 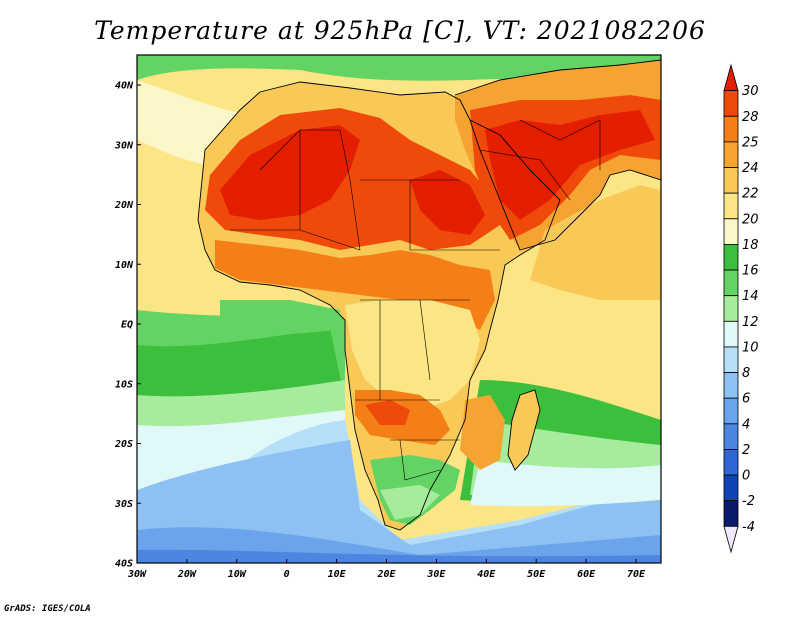 What do you see at coordinates (524, 430) in the screenshot?
I see `madagascar` at bounding box center [524, 430].